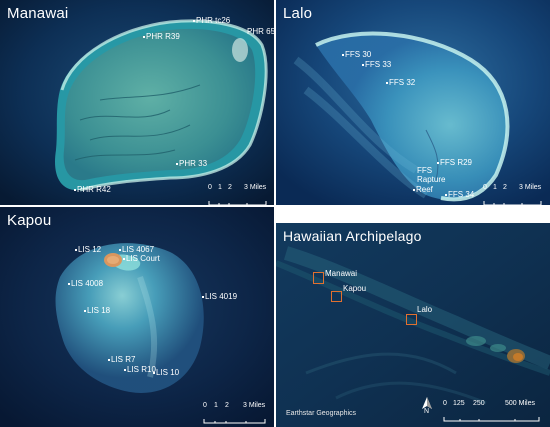  I want to click on site-label: LIS R7, so click(121, 359).